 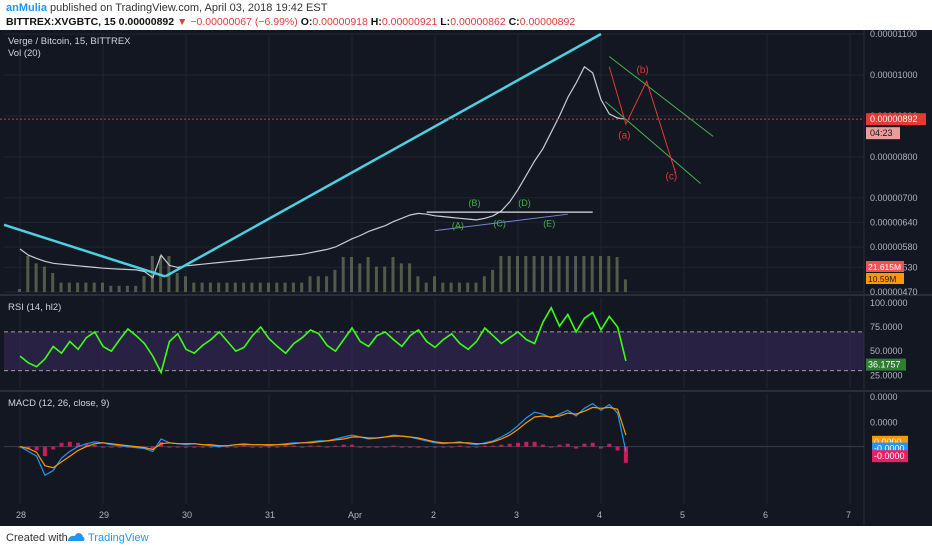 What do you see at coordinates (244, 22) in the screenshot?
I see `price-change: −0.00000067 (−6.99%)` at bounding box center [244, 22].